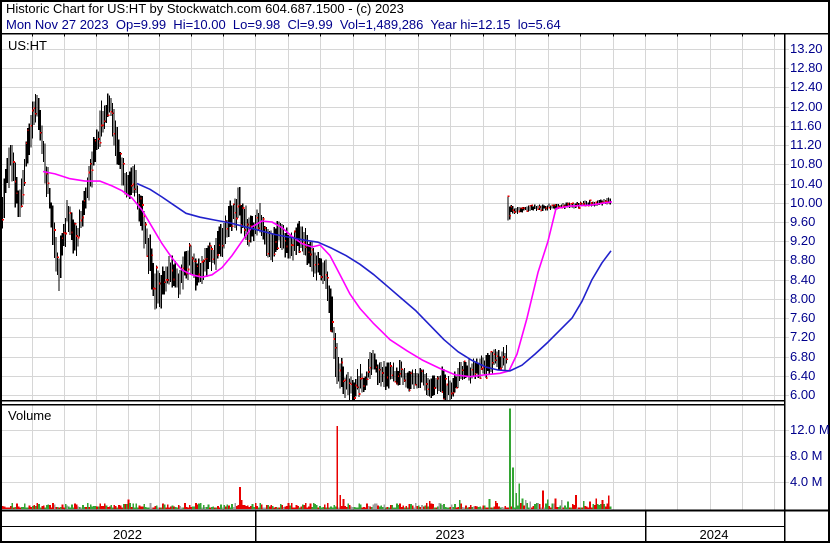 The height and width of the screenshot is (543, 830). Describe the element at coordinates (803, 317) in the screenshot. I see `price-axis-label: 7.60` at that location.